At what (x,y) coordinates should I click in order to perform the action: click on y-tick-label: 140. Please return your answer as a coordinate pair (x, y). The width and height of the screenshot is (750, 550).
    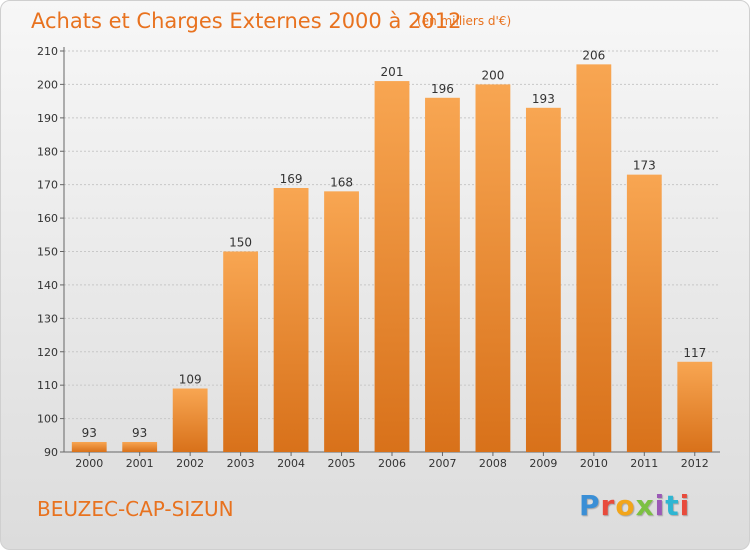
    Looking at the image, I should click on (47, 285).